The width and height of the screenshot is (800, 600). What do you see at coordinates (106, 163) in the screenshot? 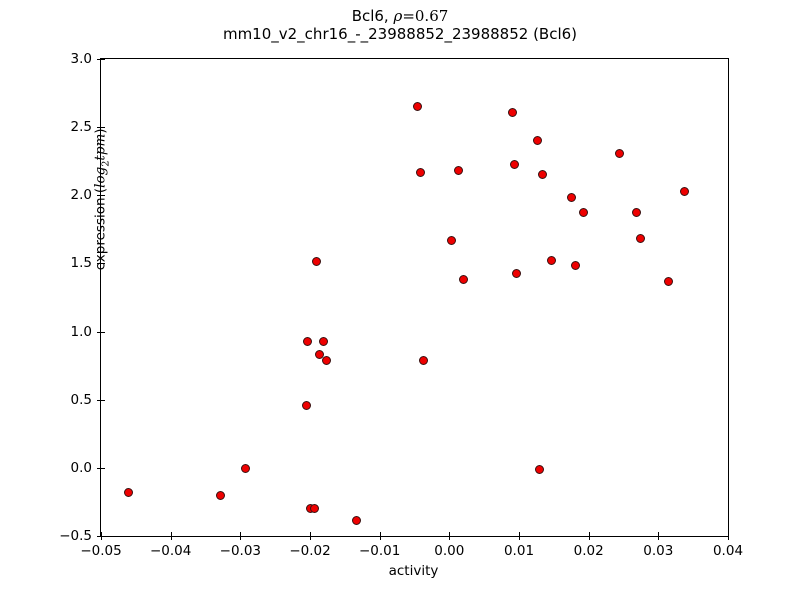
I see `y-axis-label-sub: 2` at bounding box center [106, 163].